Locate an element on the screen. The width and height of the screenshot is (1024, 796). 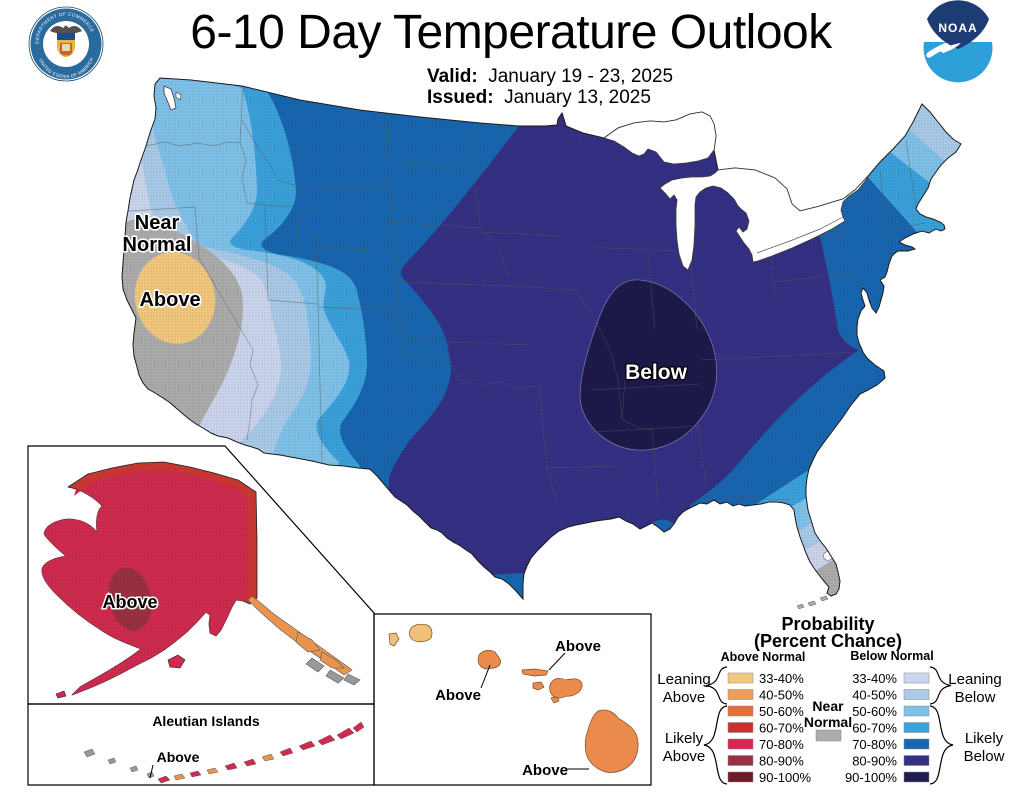
svg-text: Below Normal is located at coordinates (891, 656).